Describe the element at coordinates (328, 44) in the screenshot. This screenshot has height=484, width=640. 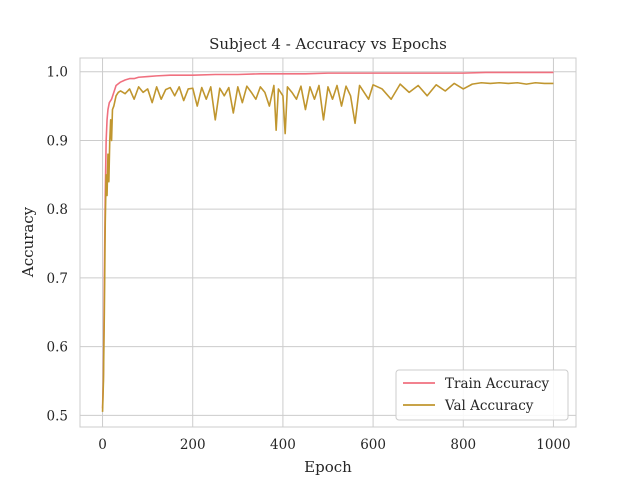
I see `chart-title: Subject 4 - Accuracy vs Epochs` at that location.